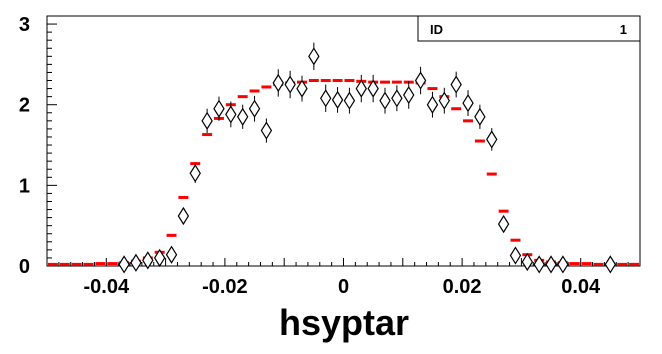 Image resolution: width=662 pixels, height=354 pixels. I want to click on x-axis-label: hsyptar, so click(344, 322).